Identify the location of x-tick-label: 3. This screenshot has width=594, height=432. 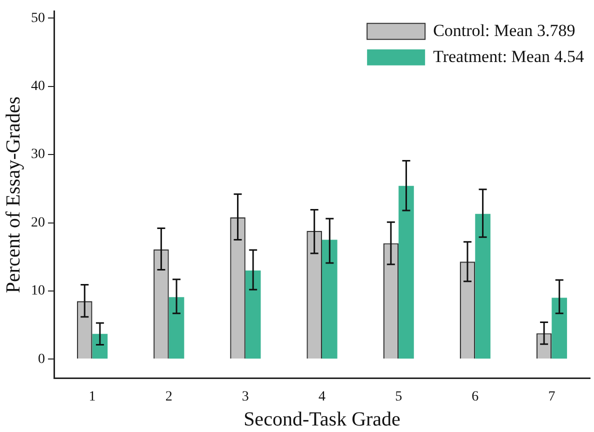
(245, 396).